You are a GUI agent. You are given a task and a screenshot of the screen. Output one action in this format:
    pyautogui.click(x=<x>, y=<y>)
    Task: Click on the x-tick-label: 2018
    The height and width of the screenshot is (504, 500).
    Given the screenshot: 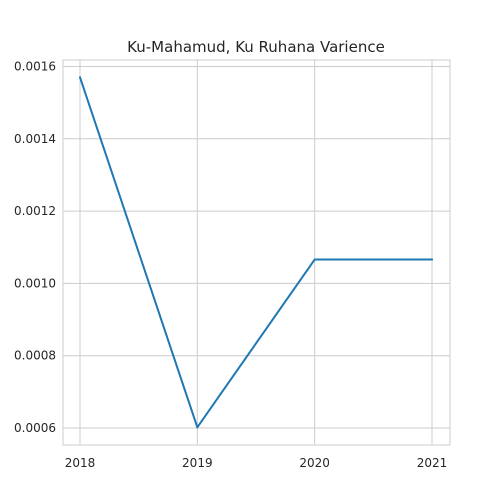 What is the action you would take?
    pyautogui.click(x=80, y=463)
    